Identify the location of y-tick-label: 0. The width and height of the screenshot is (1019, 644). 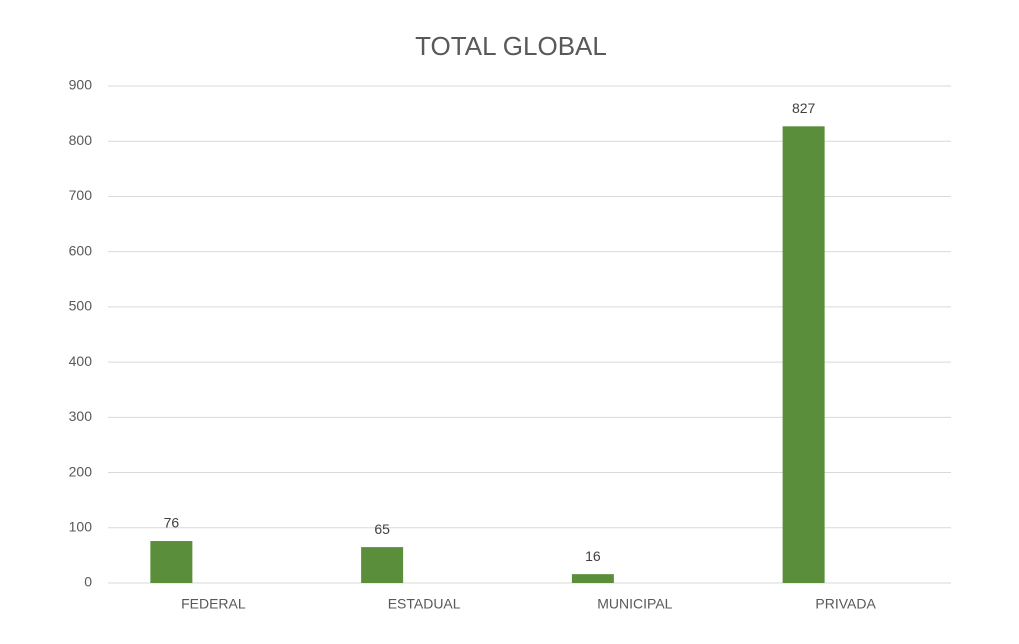
(88, 582).